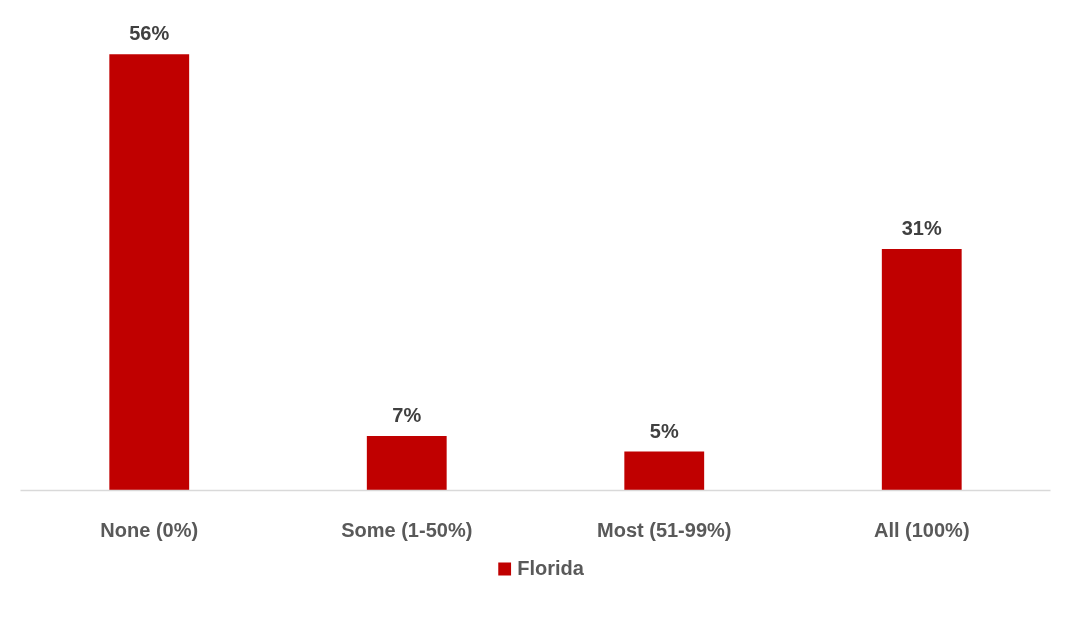  I want to click on data-label: 5%, so click(664, 430).